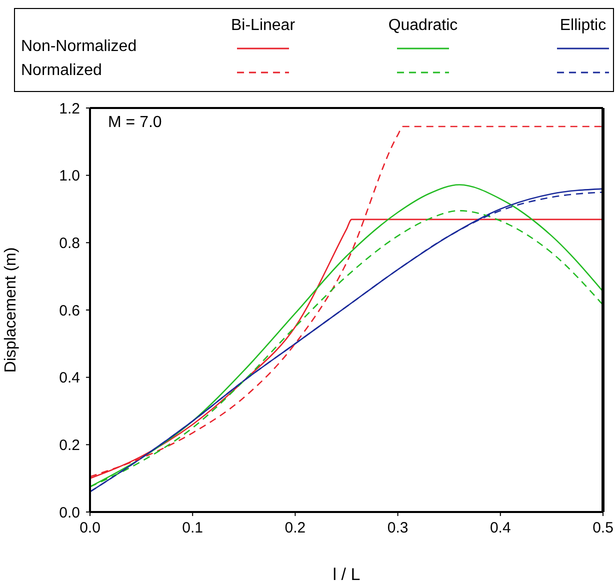 This screenshot has height=582, width=616. Describe the element at coordinates (69, 513) in the screenshot. I see `y-tick-label: 0.0` at that location.